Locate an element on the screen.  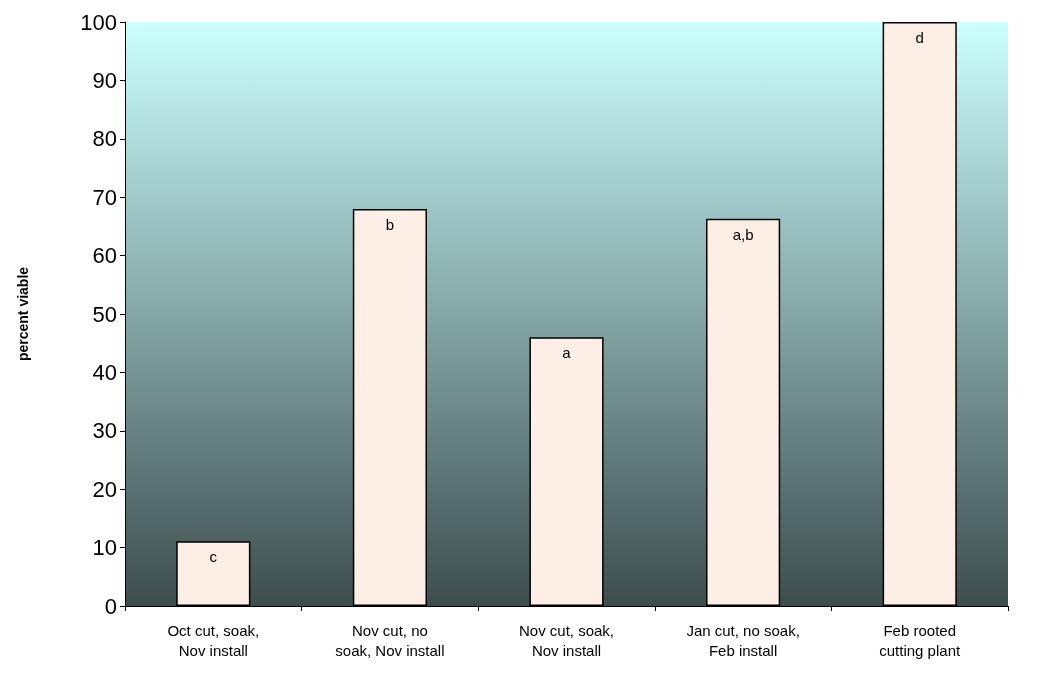
y-tick-label: 100 is located at coordinates (98, 22).